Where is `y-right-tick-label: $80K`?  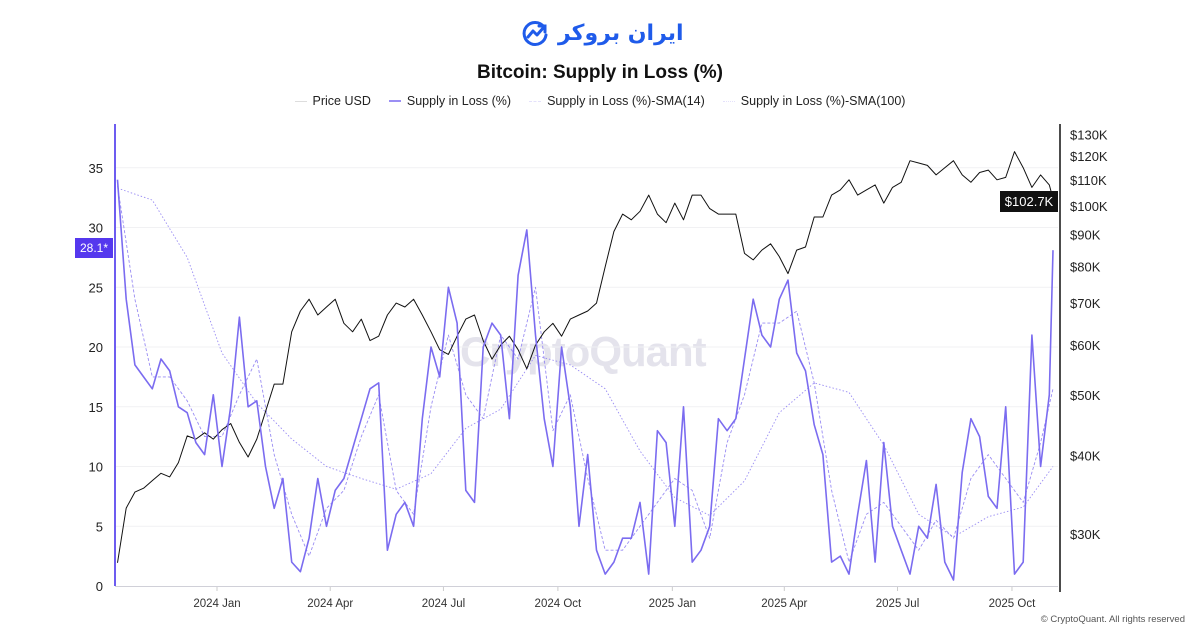 y-right-tick-label: $80K is located at coordinates (1085, 267).